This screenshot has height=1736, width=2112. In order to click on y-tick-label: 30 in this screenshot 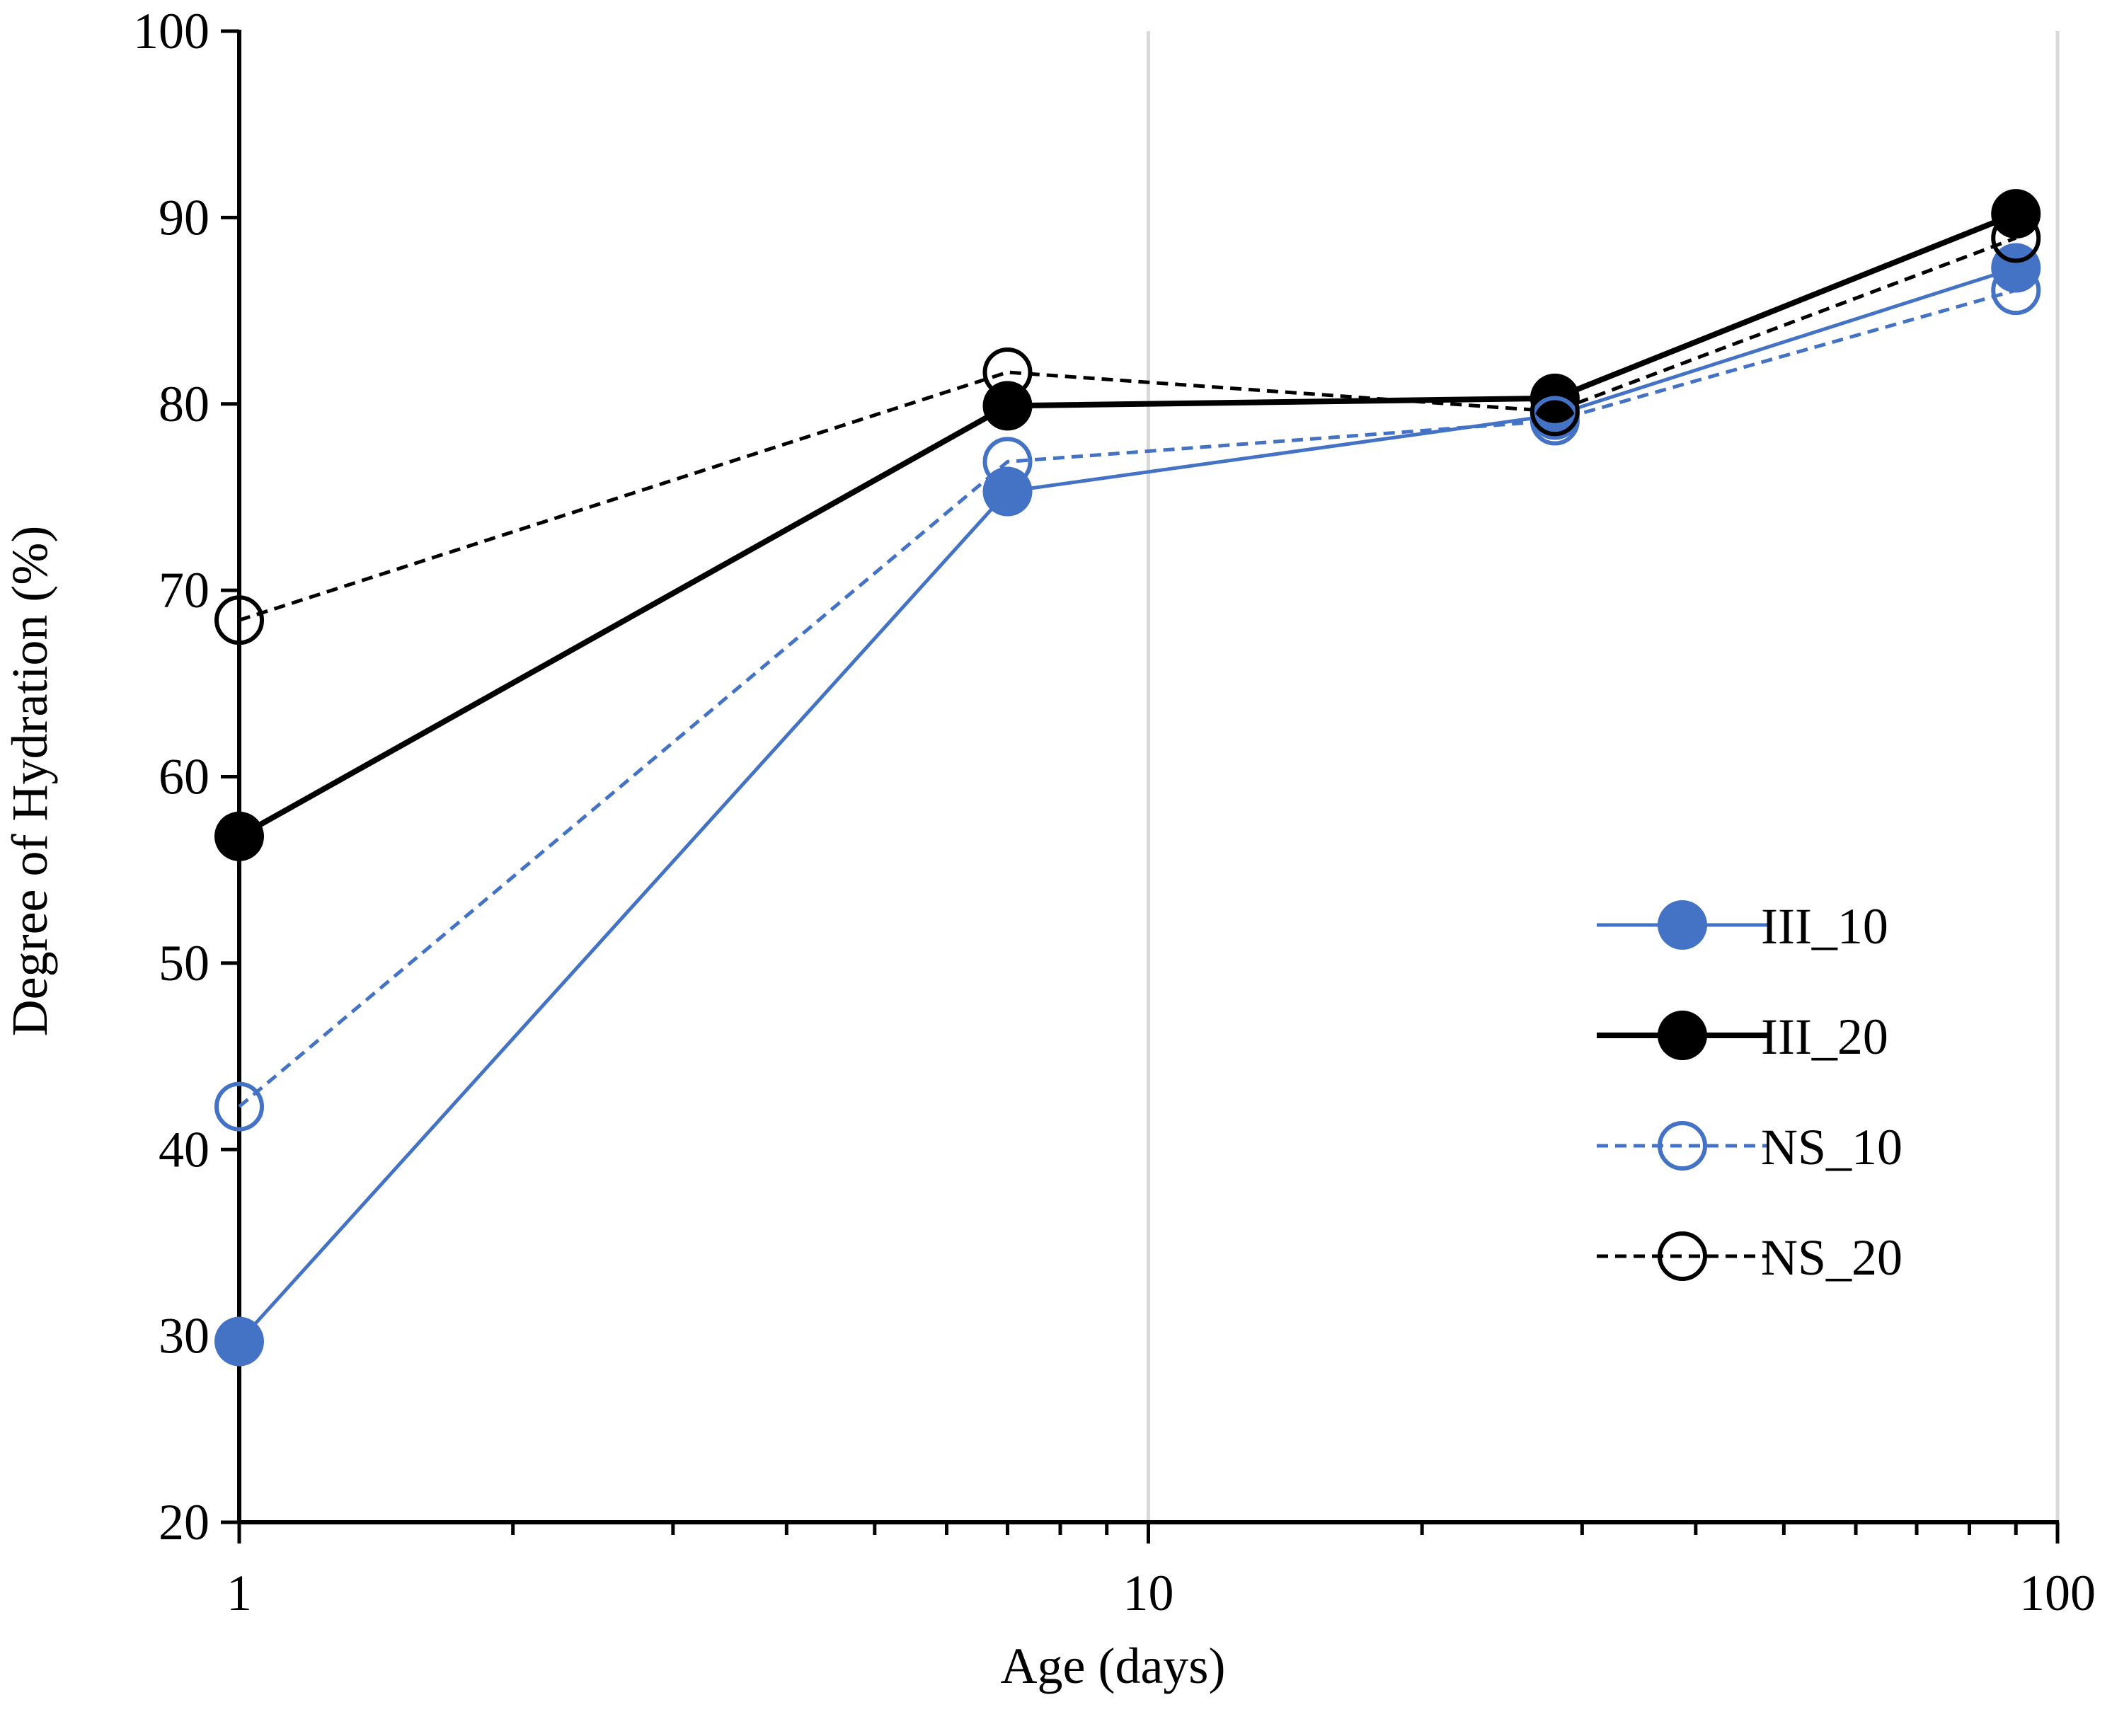, I will do `click(185, 1336)`.